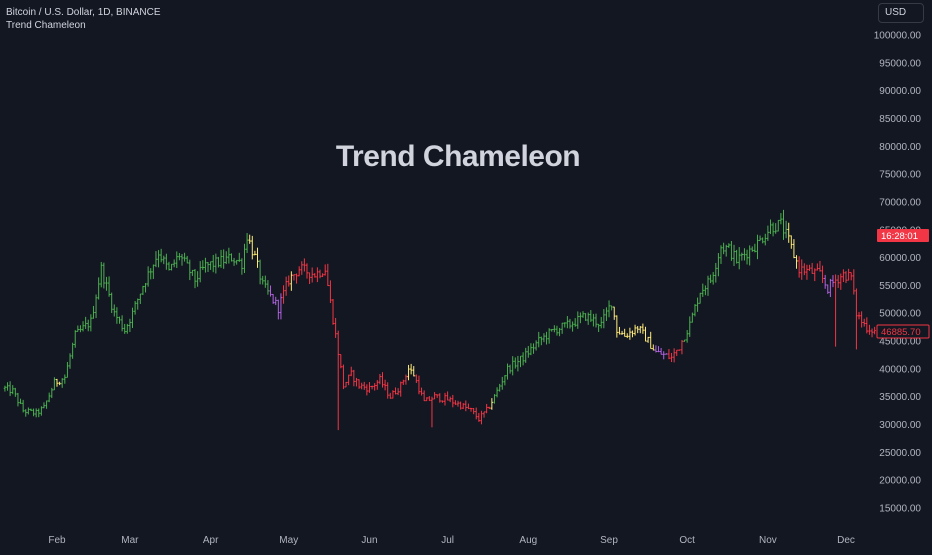 The width and height of the screenshot is (932, 555). Describe the element at coordinates (528, 540) in the screenshot. I see `x-tick-label: Aug` at that location.